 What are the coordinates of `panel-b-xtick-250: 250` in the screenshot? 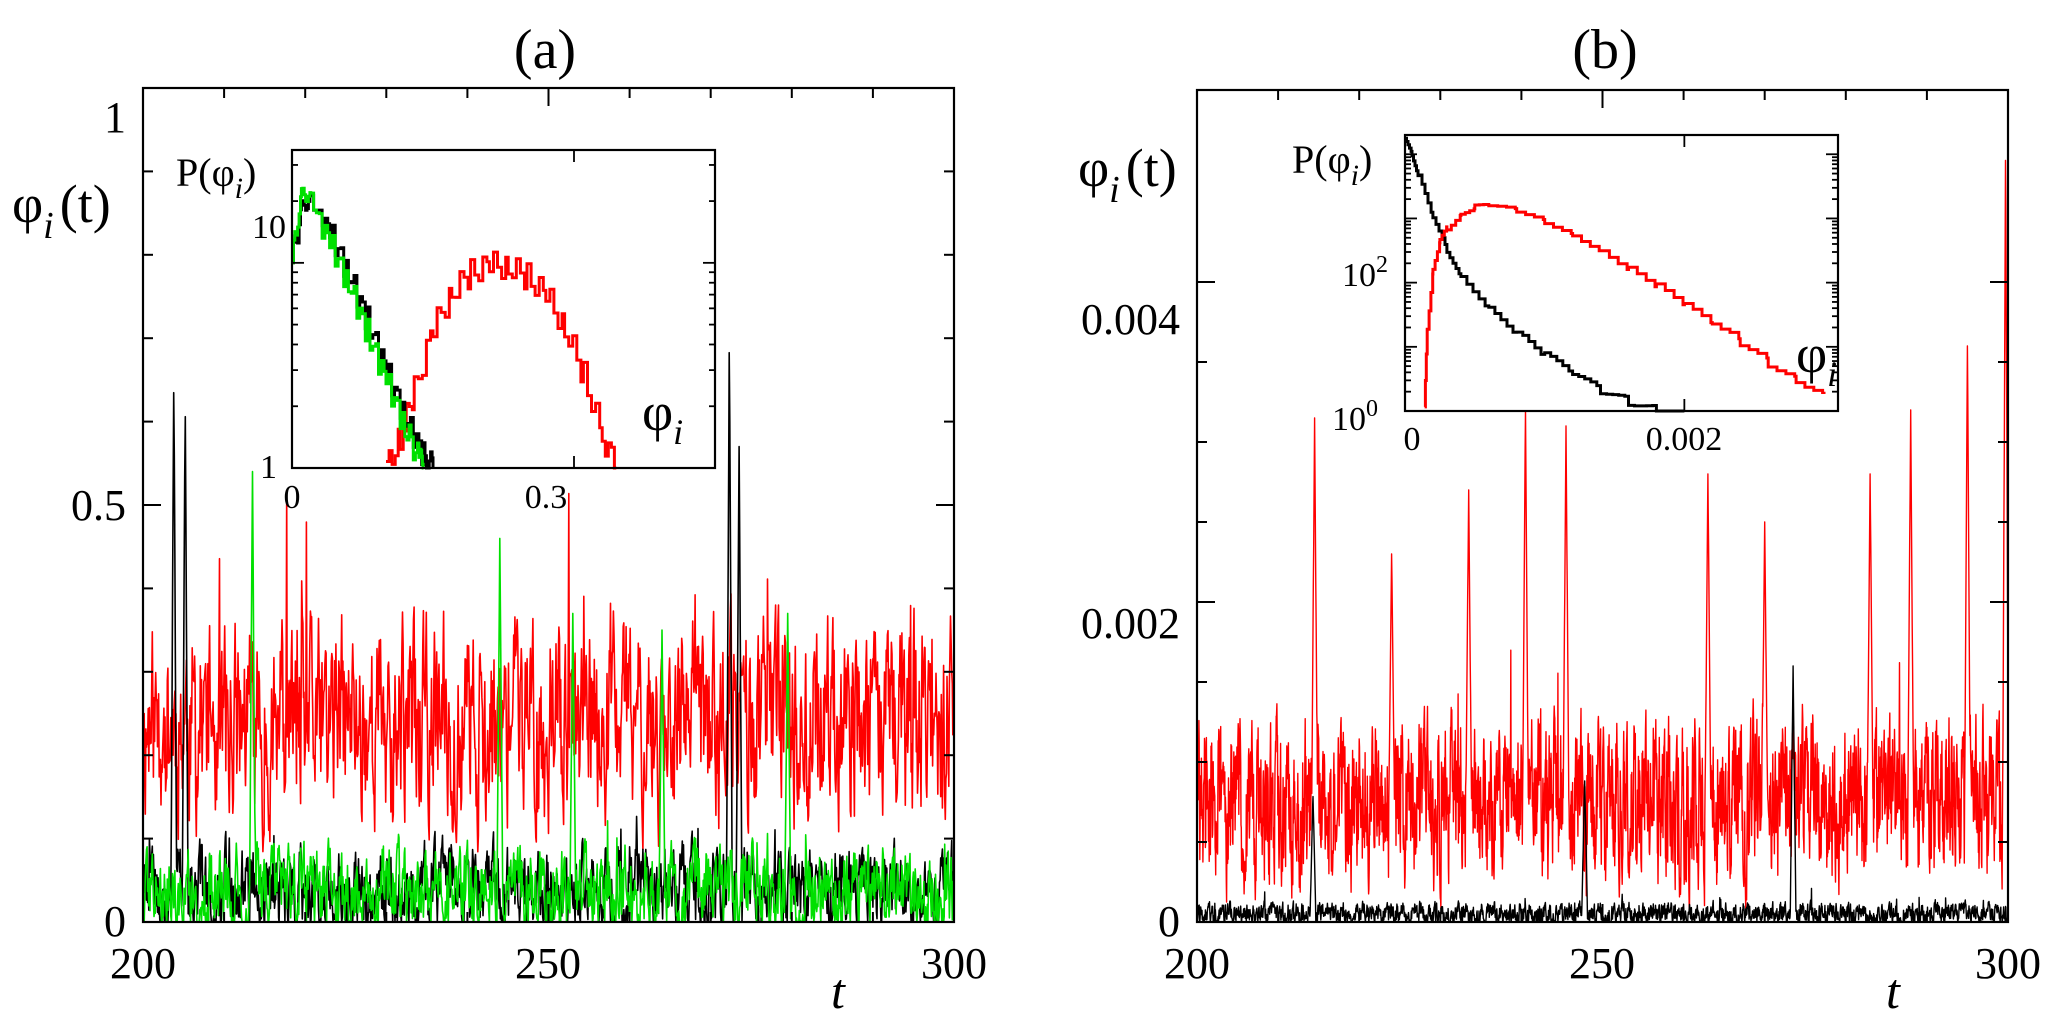 It's located at (1602, 963).